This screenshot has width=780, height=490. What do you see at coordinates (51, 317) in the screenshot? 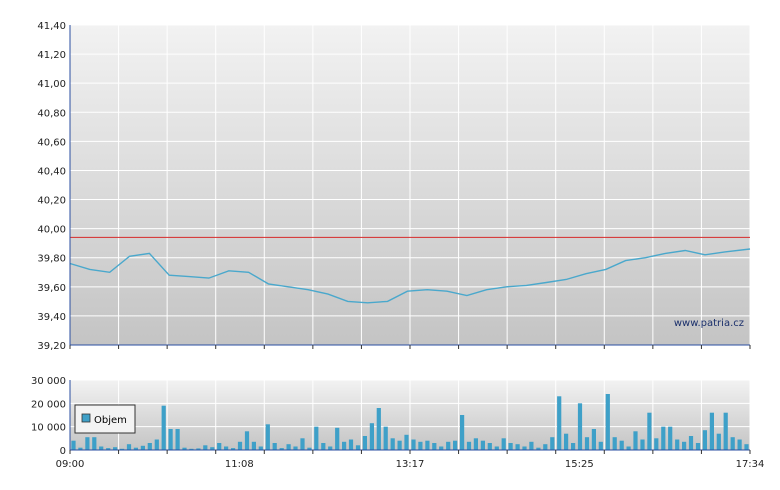
I see `price-tick-label: 39,40` at bounding box center [51, 317].